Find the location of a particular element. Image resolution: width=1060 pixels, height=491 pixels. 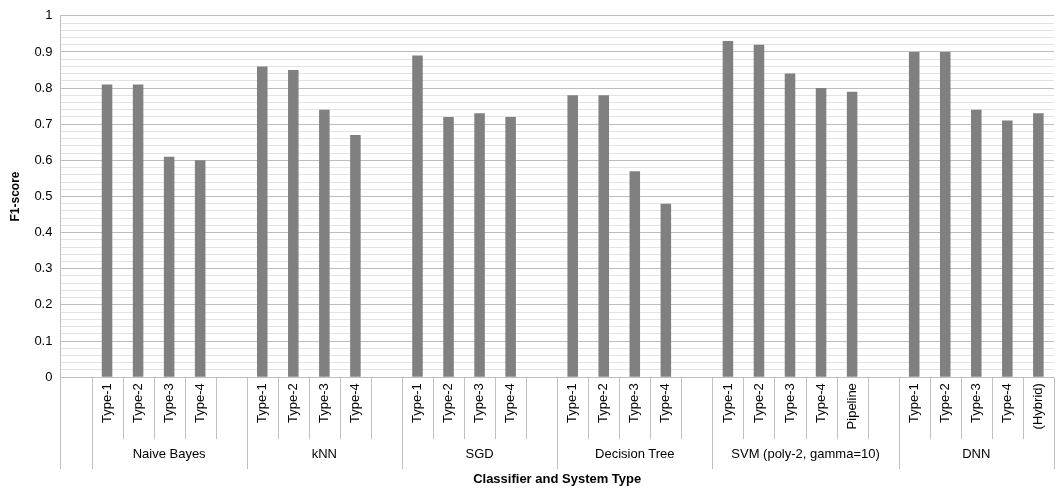

text: DNN is located at coordinates (976, 453).